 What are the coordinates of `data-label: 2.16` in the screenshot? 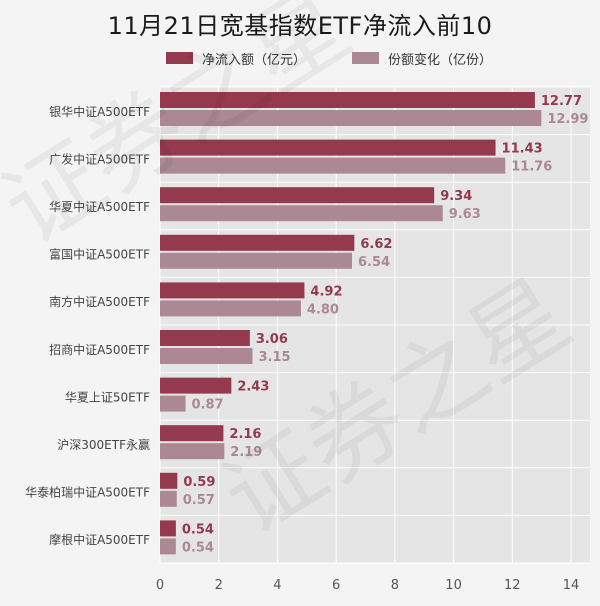 It's located at (245, 434).